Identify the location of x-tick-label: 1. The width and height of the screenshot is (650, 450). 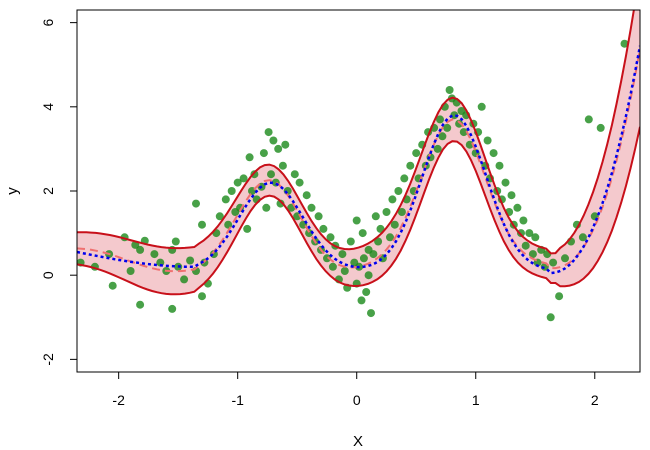
(476, 400).